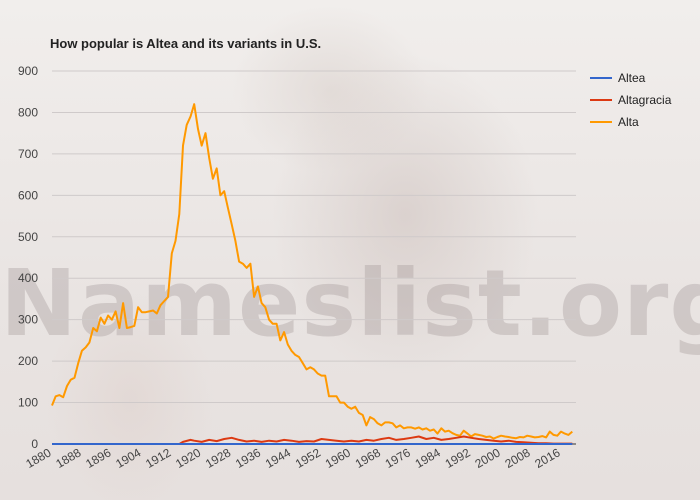  What do you see at coordinates (28, 403) in the screenshot?
I see `y-tick-label-100: 100` at bounding box center [28, 403].